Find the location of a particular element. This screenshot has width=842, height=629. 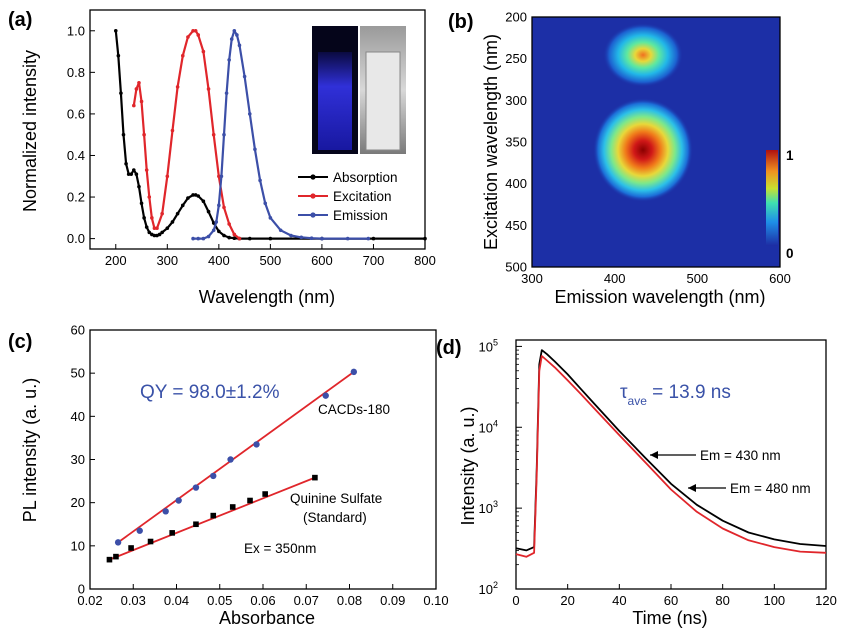

y-tick-label: 30 is located at coordinates (78, 459).